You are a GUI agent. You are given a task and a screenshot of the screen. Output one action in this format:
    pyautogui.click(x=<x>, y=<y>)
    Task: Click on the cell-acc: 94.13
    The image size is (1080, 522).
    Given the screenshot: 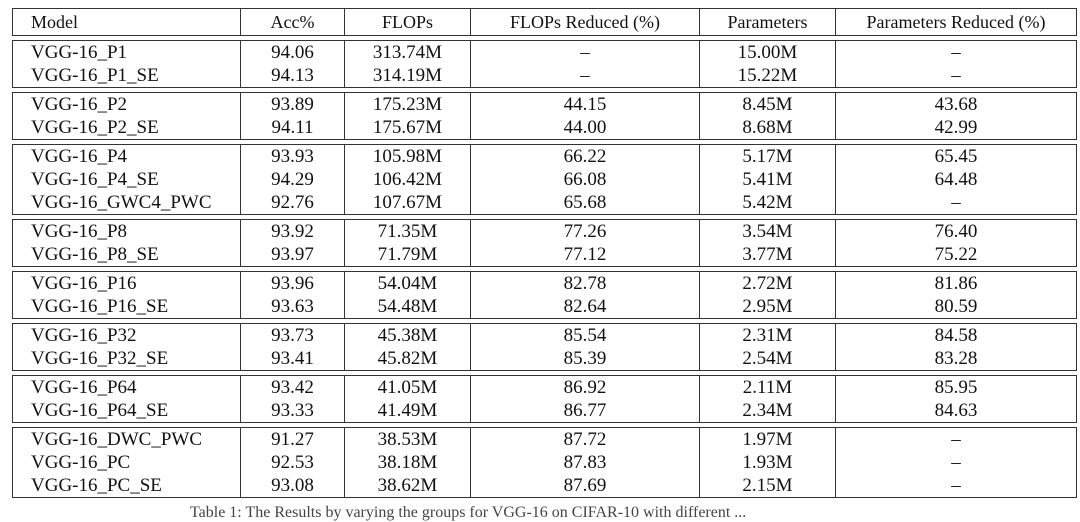 What is the action you would take?
    pyautogui.click(x=292, y=76)
    